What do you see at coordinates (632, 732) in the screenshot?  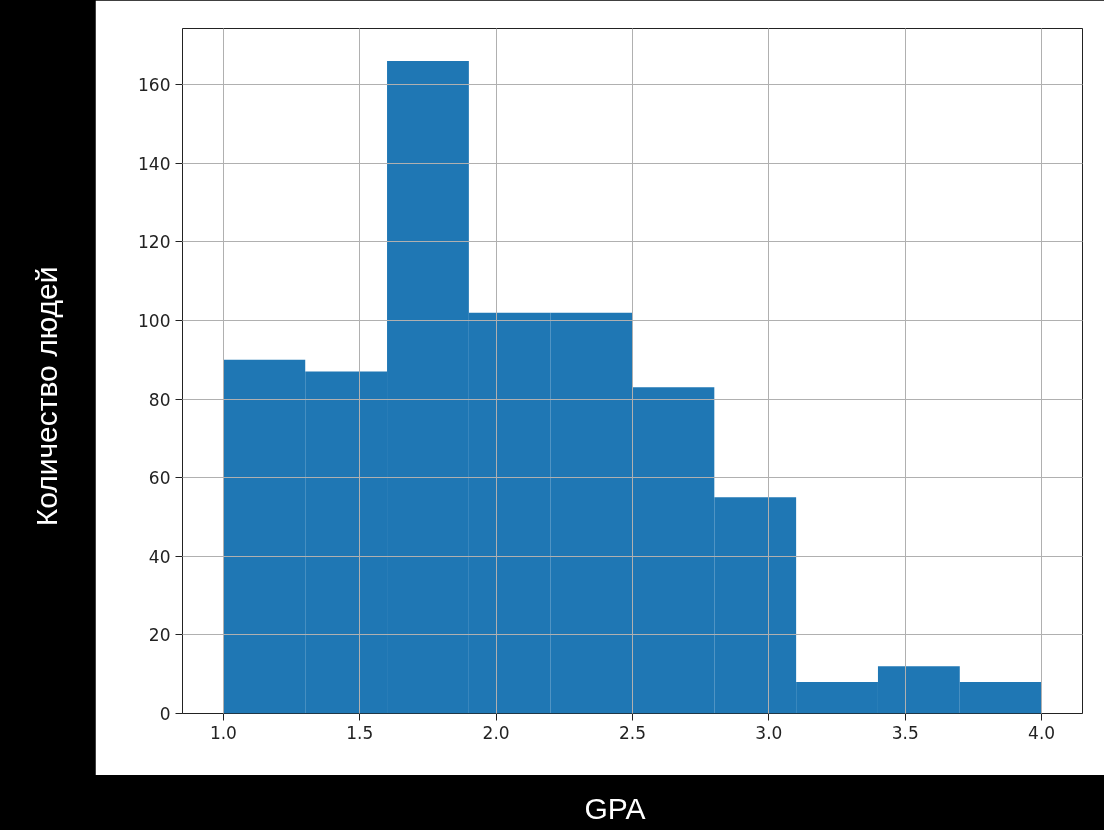 I see `x-tick-label: 2.5` at bounding box center [632, 732].